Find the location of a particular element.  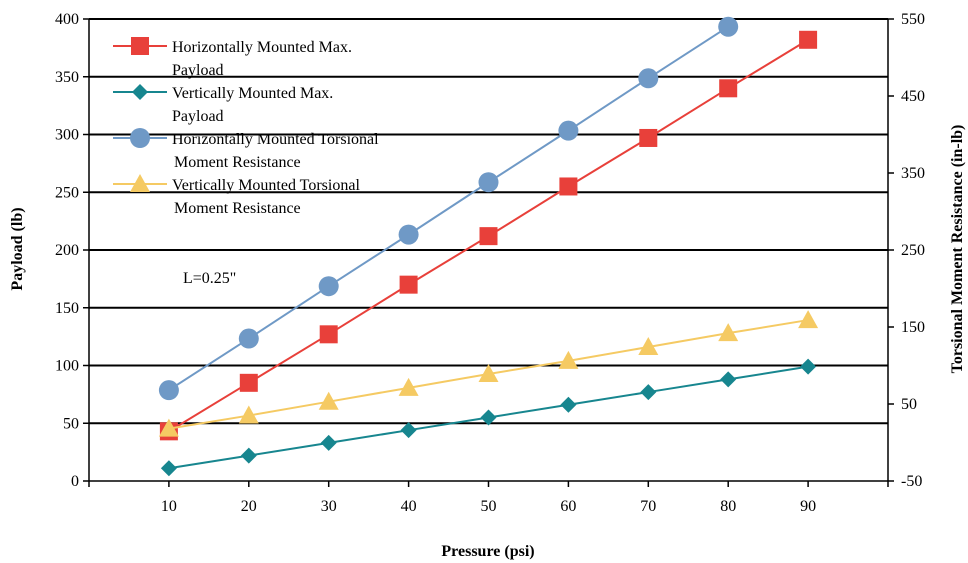

y-tick-label: 200 is located at coordinates (67, 250).